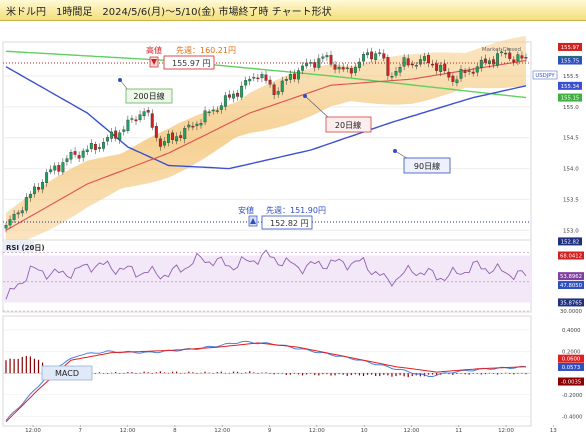 The height and width of the screenshot is (434, 586). I want to click on macd-y-tick-label: -0.4000, so click(572, 417).